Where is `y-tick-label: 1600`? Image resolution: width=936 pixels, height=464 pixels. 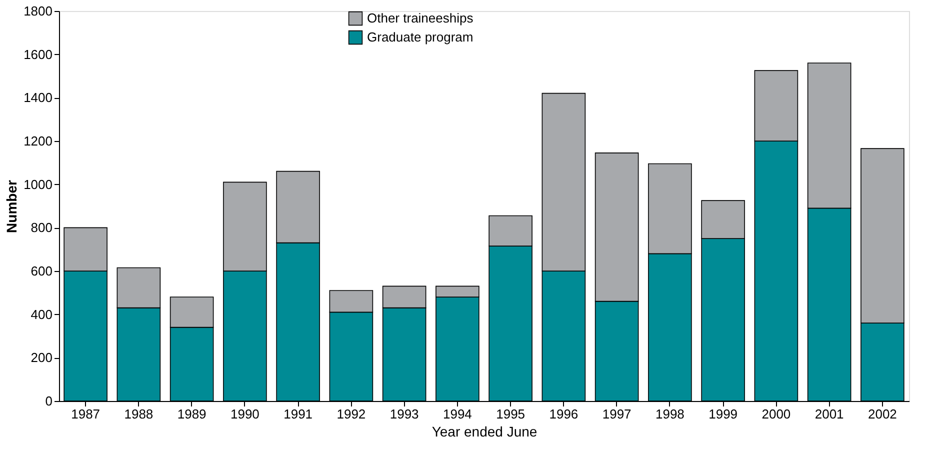
y-tick-label: 1600 is located at coordinates (38, 54).